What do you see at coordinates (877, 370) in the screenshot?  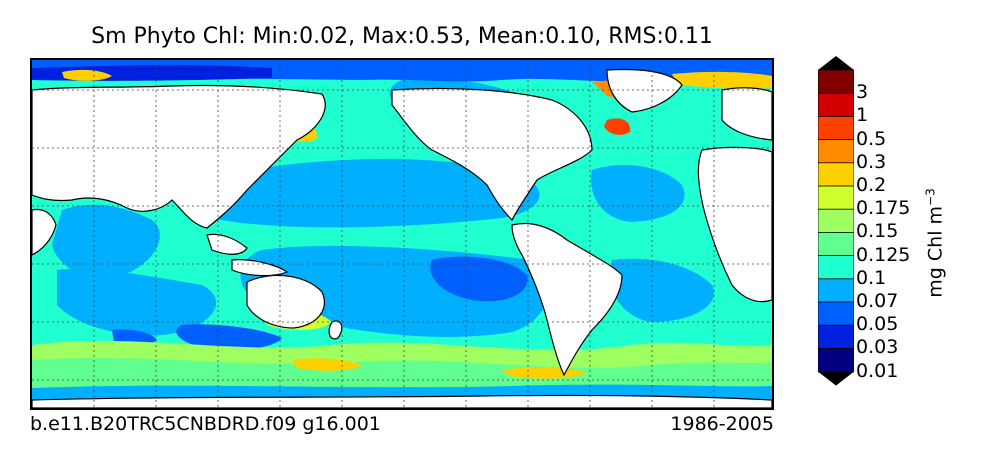 I see `colorbar-tick-label: 0.01` at bounding box center [877, 370].